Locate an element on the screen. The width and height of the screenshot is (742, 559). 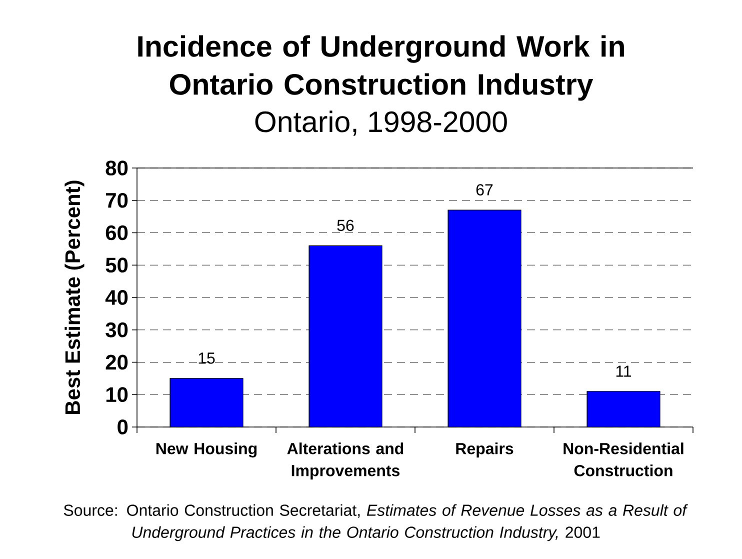
x-tick-label: Repairs is located at coordinates (485, 450).